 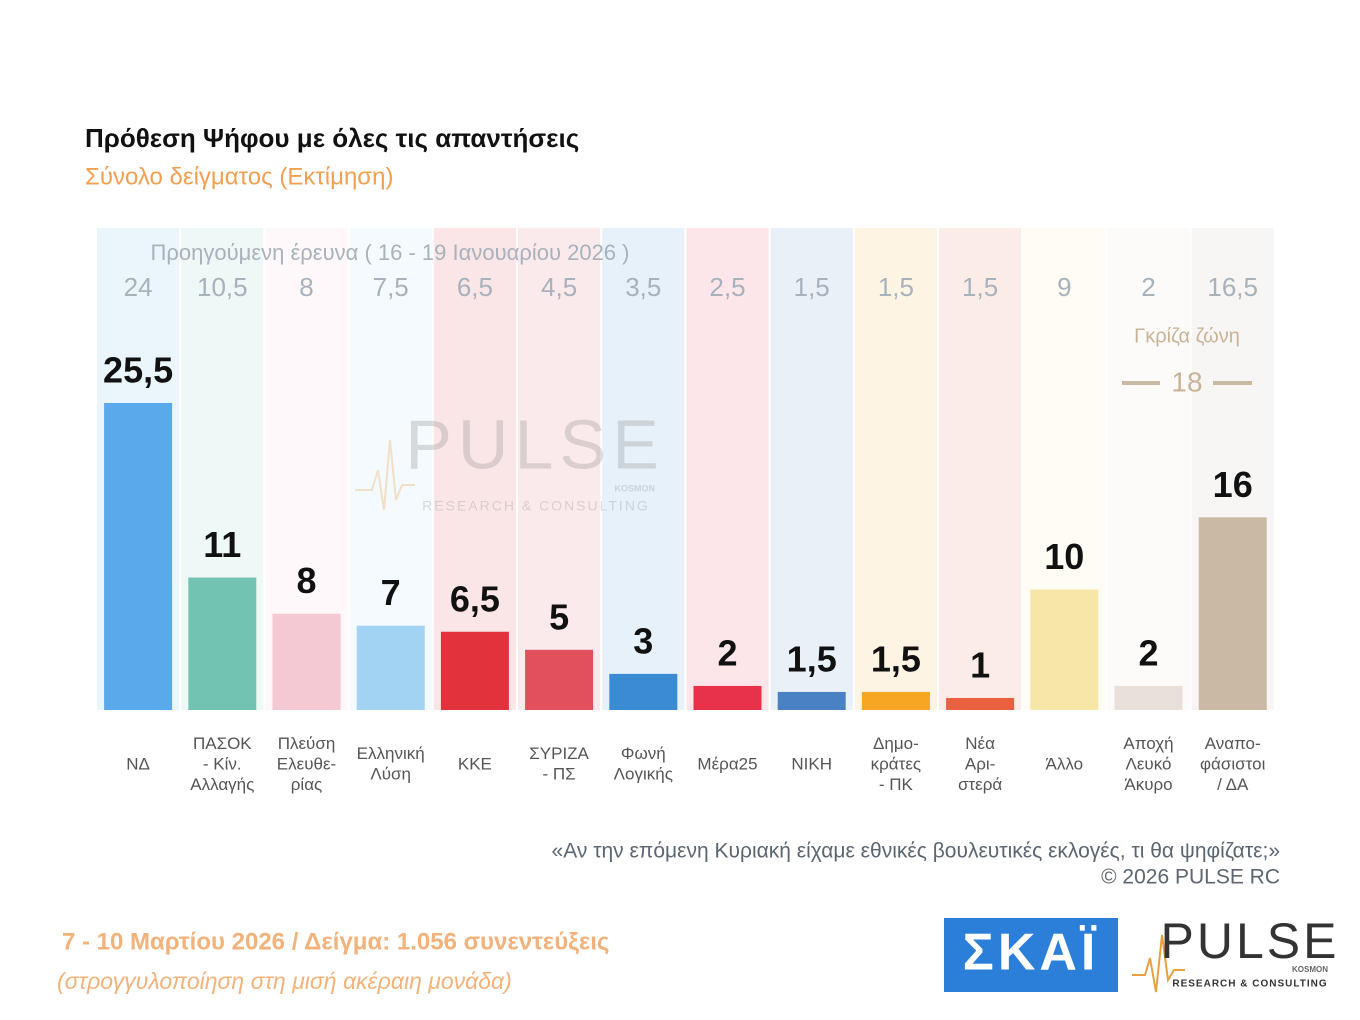 I want to click on category-label: Νέα, so click(x=980, y=743).